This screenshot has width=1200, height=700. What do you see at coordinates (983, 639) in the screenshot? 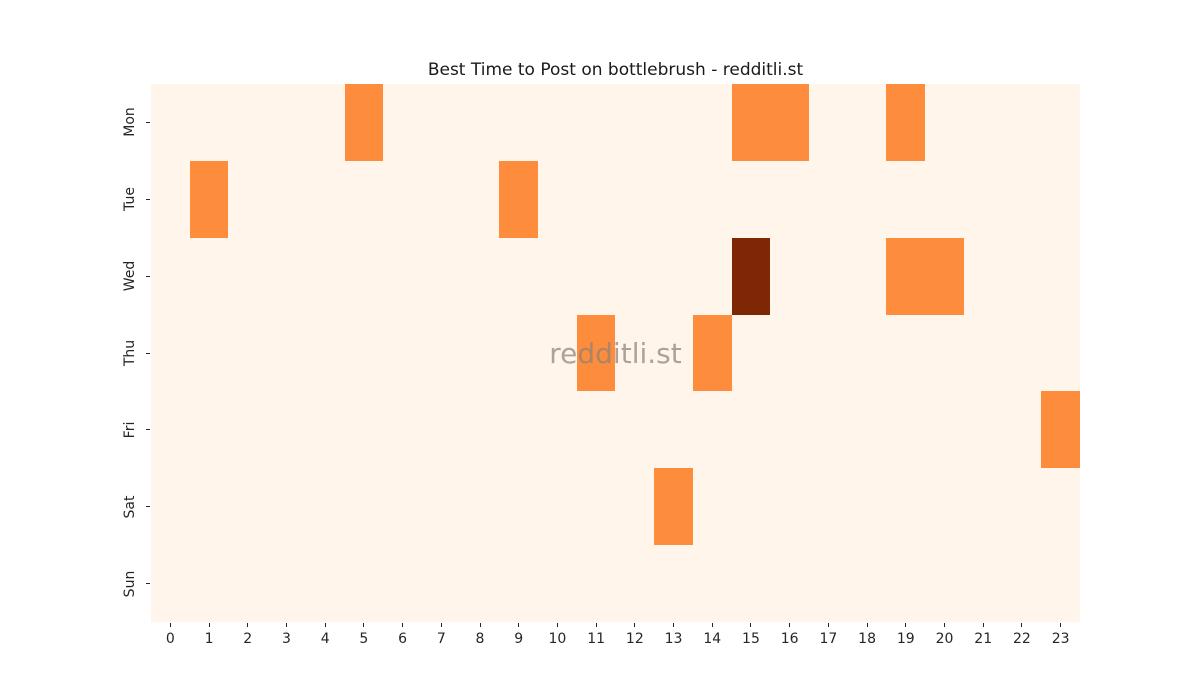
I see `x-tick-label: 21` at bounding box center [983, 639].